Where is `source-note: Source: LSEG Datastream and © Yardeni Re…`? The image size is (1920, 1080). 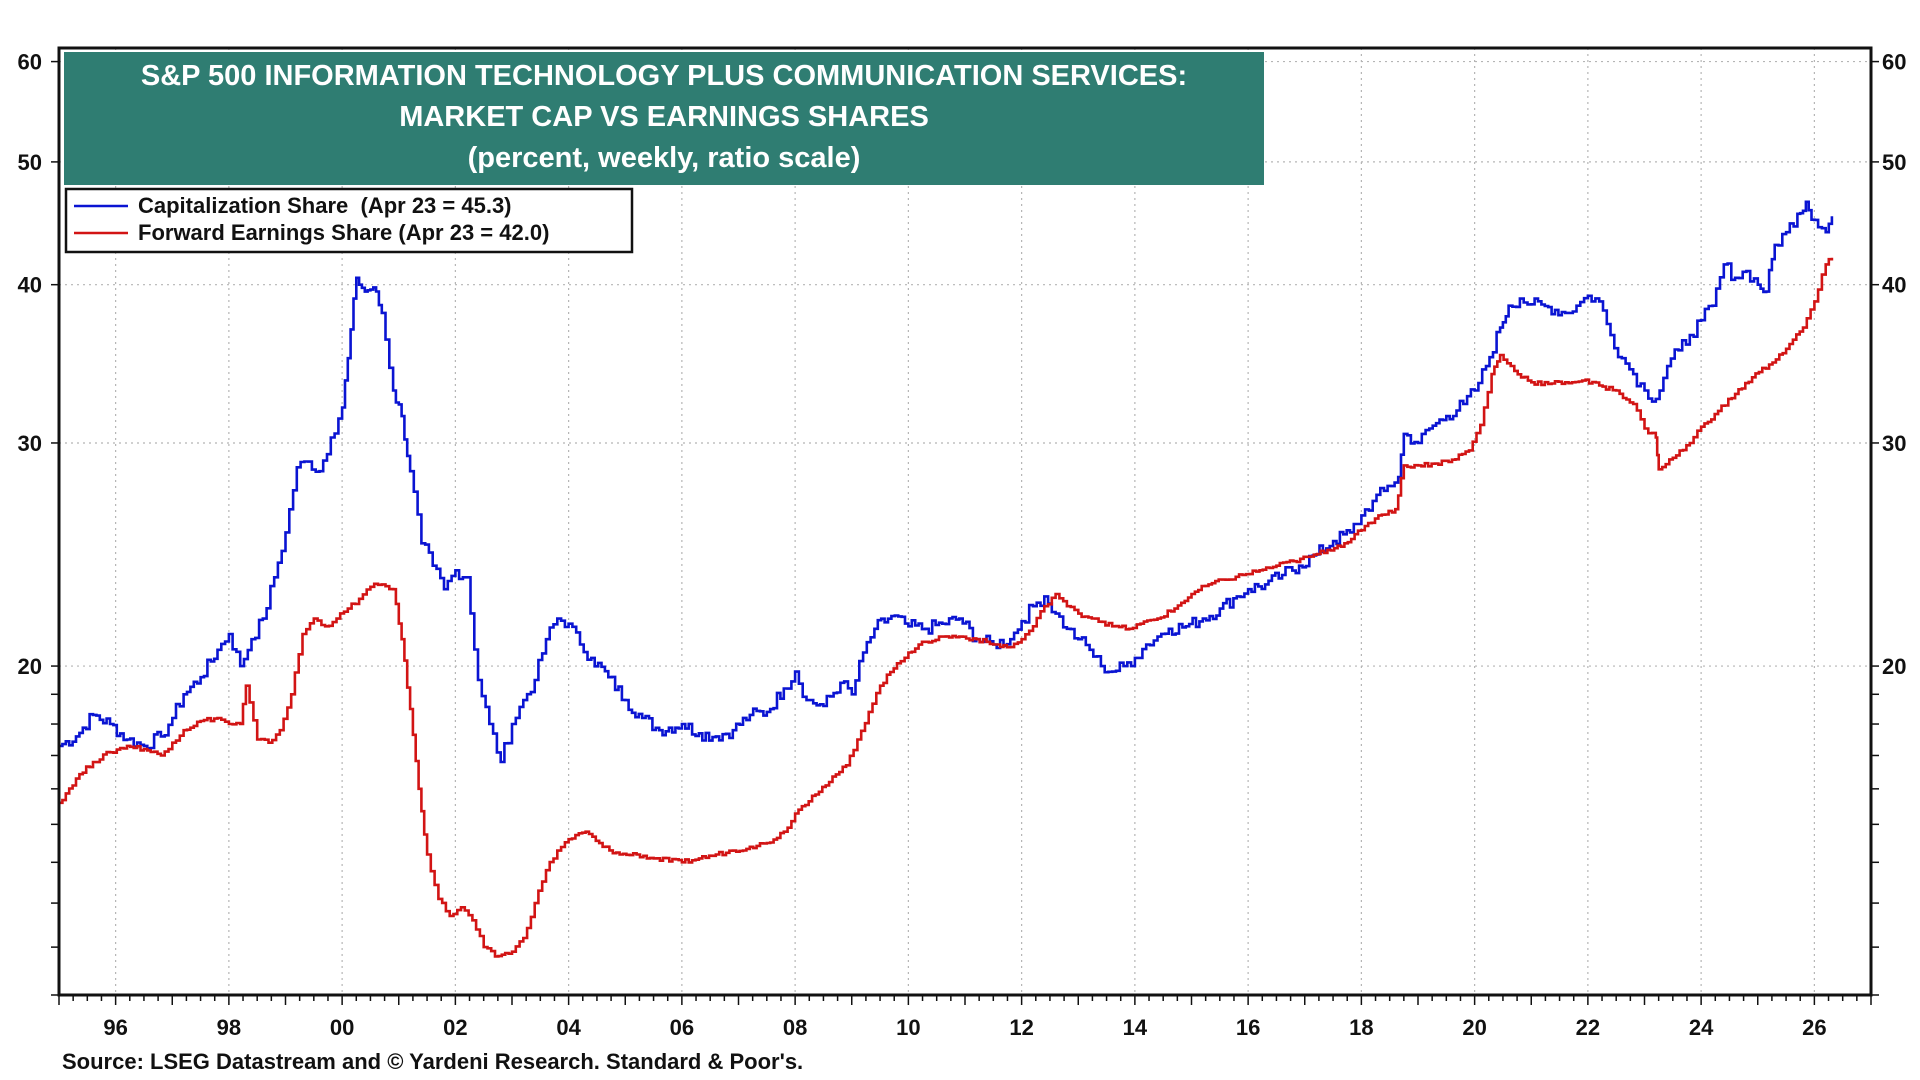
source-note: Source: LSEG Datastream and © Yardeni Re… is located at coordinates (432, 1061).